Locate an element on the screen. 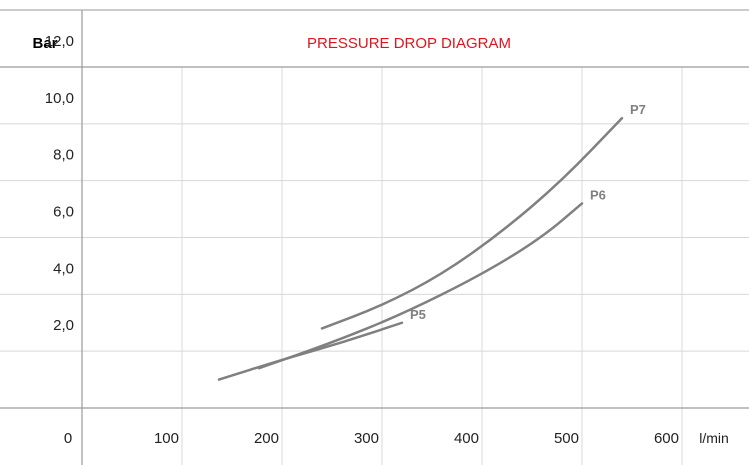 The image size is (749, 465). chart-title: PRESSURE DROP DIAGRAM is located at coordinates (409, 43).